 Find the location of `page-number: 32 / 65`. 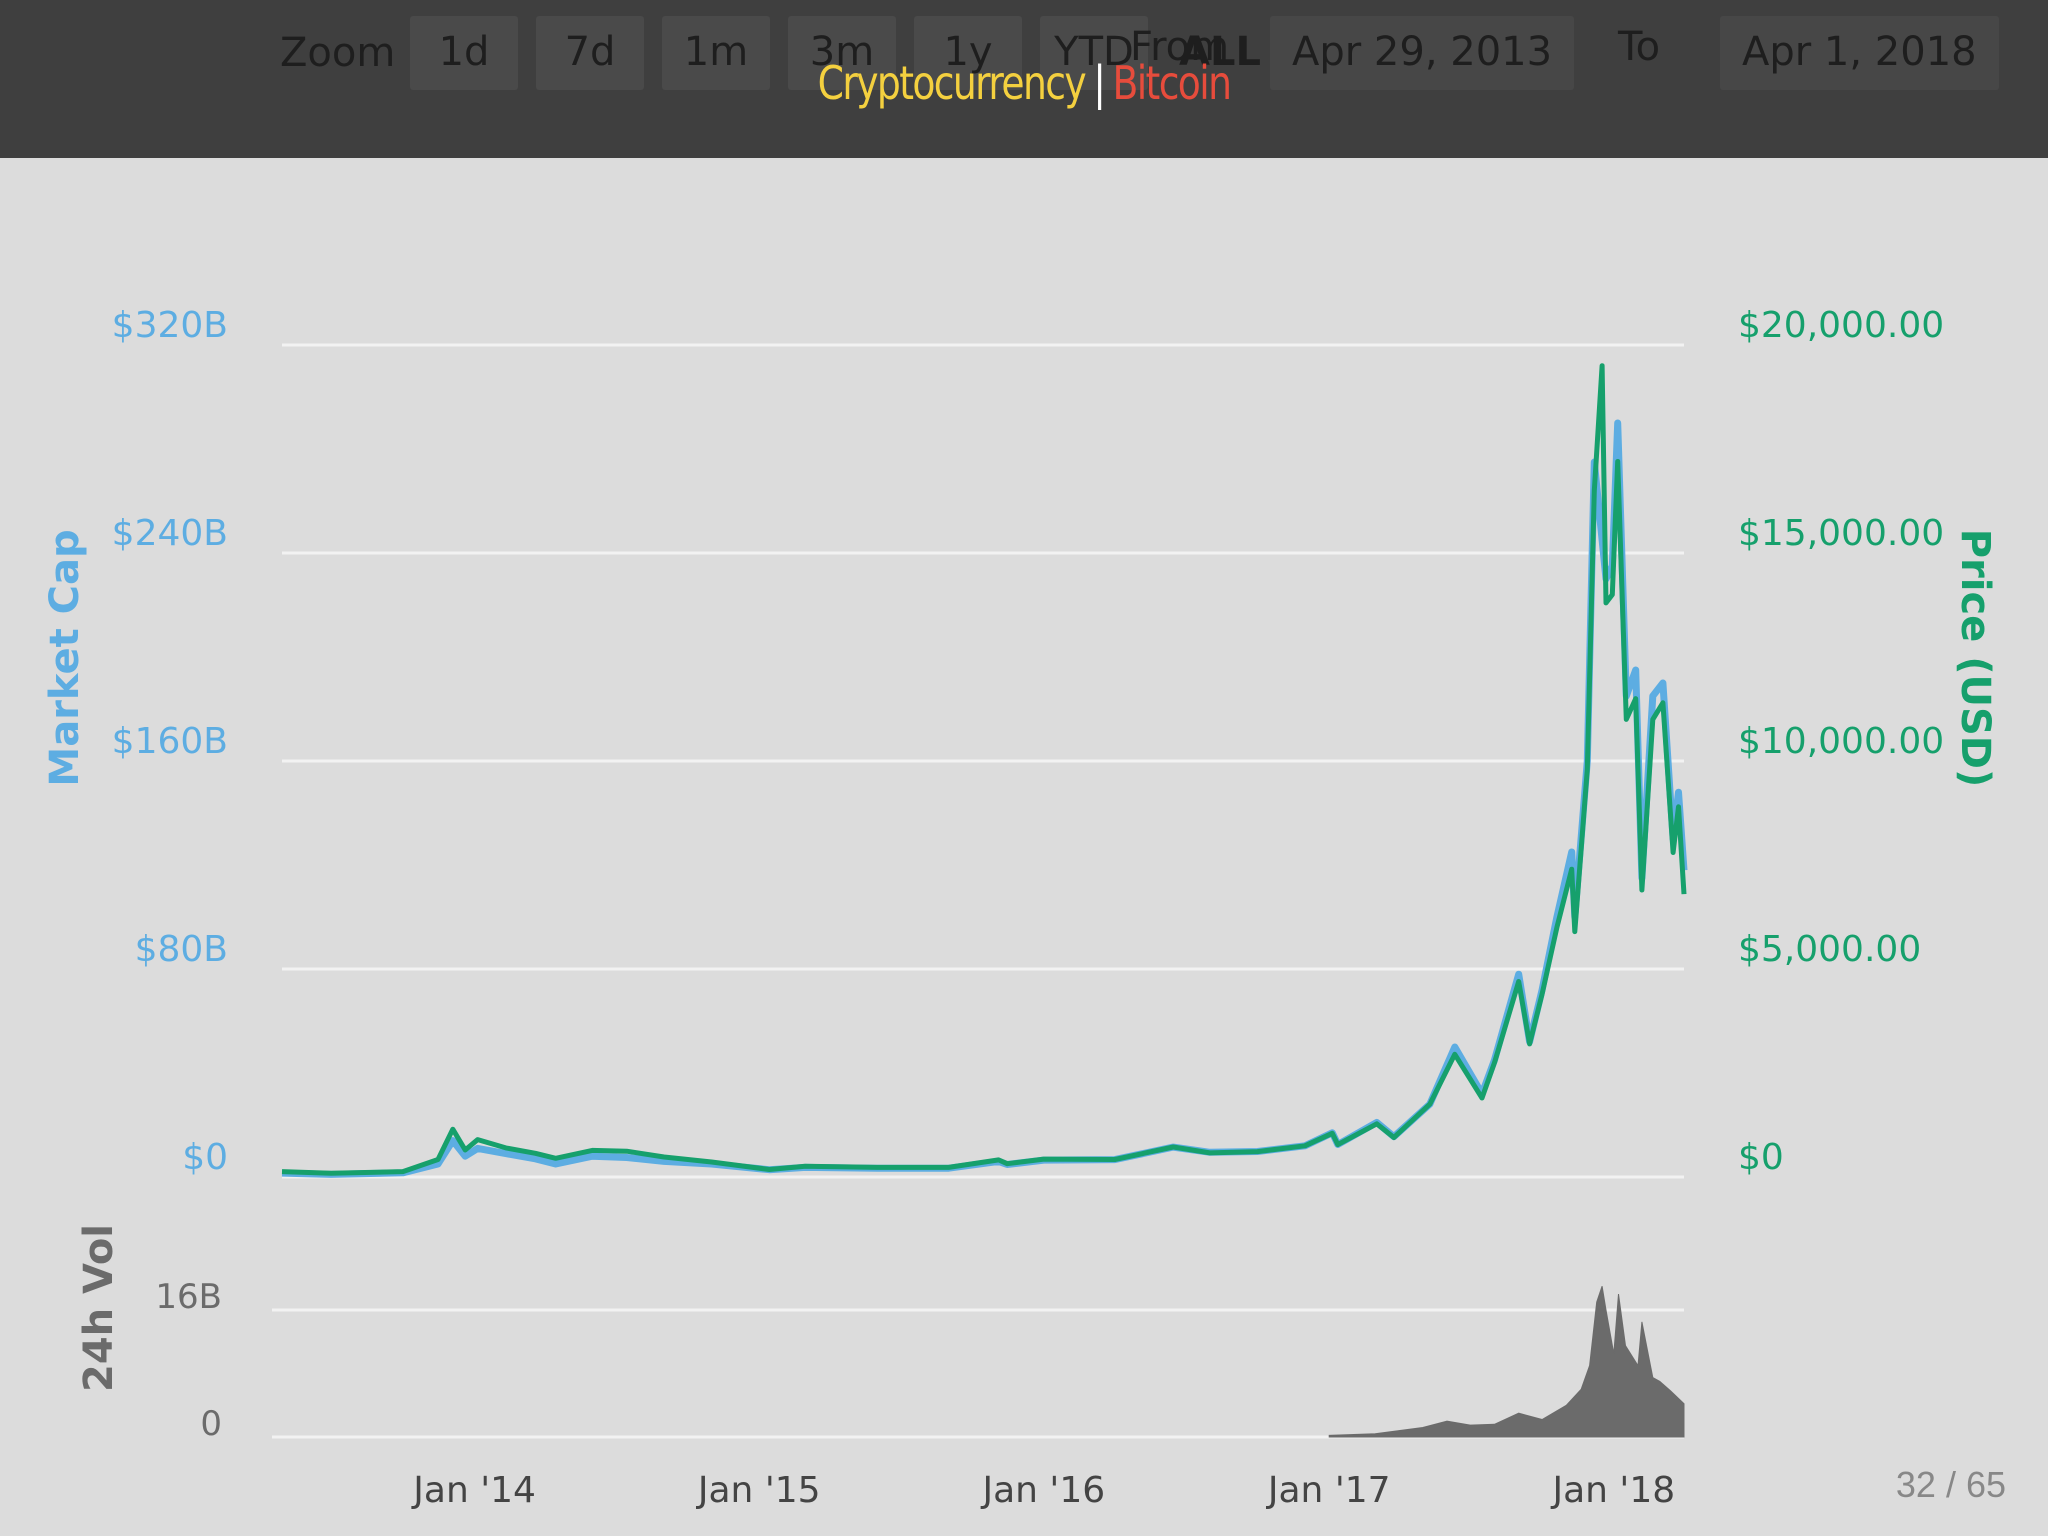

page-number: 32 / 65 is located at coordinates (1950, 1484).